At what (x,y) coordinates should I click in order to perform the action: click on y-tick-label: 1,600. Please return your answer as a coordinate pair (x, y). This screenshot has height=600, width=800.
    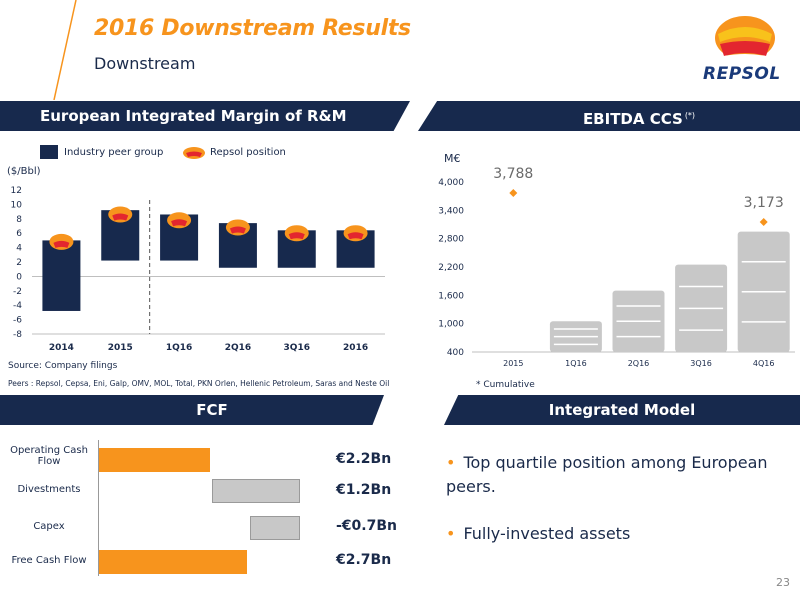
    Looking at the image, I should click on (451, 296).